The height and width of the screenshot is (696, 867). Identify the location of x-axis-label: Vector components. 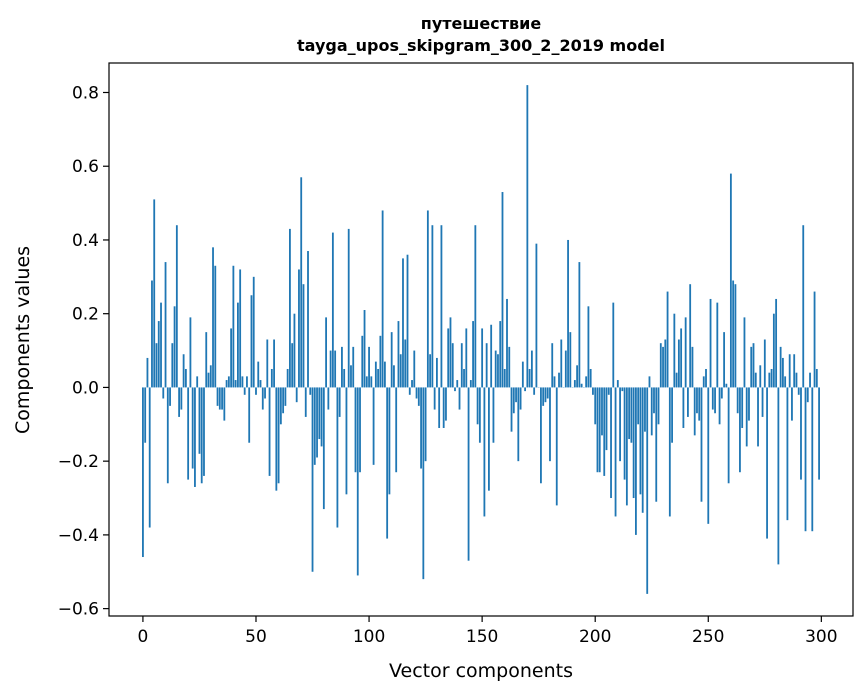
(481, 671).